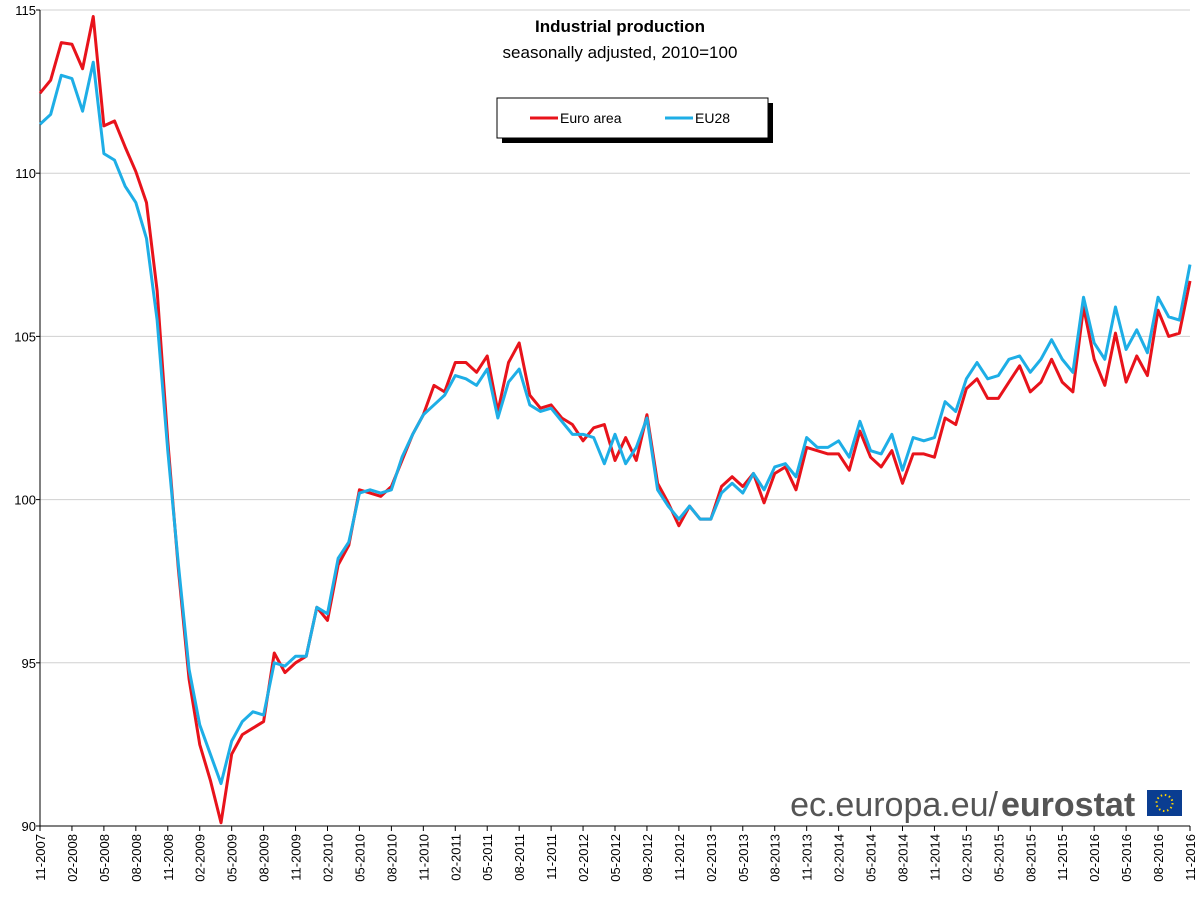  I want to click on source-brand: eurostat, so click(1068, 805).